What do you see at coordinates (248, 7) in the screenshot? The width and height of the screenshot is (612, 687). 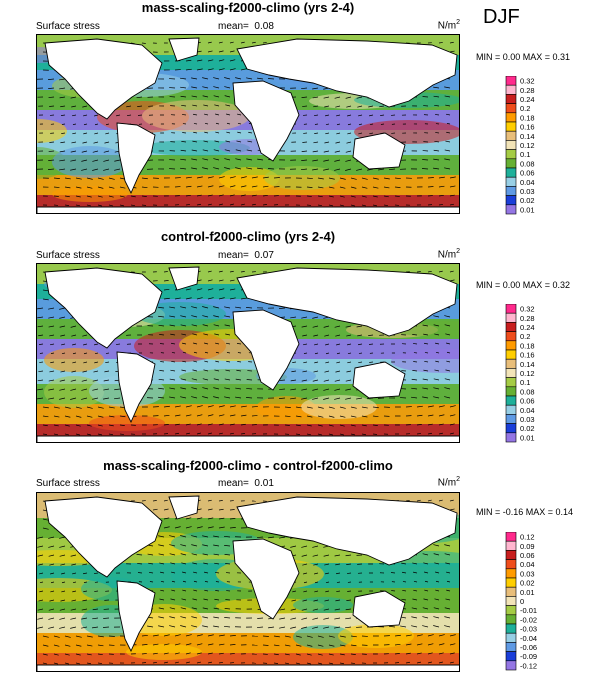 I see `panel-1-title: mass-scaling-f2000-climo (yrs 2-4)` at bounding box center [248, 7].